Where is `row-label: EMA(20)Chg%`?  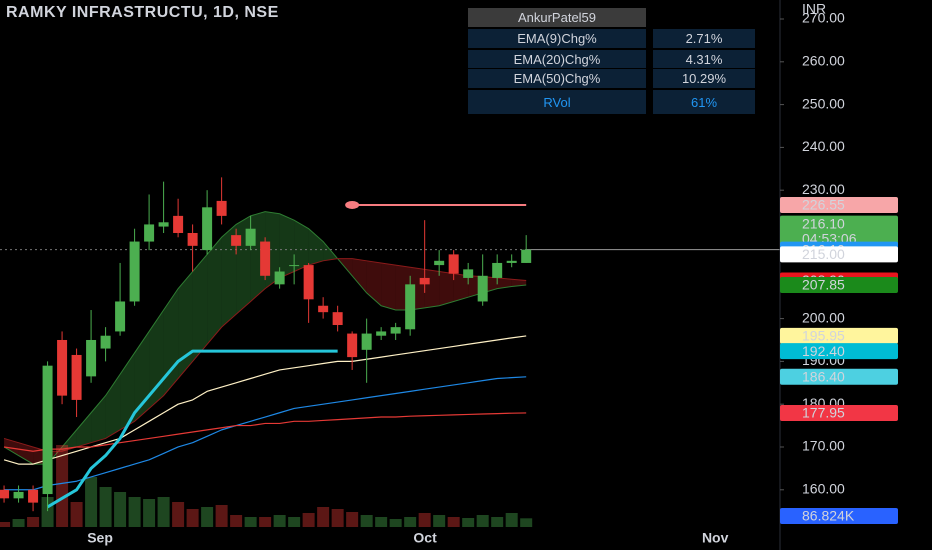 row-label: EMA(20)Chg% is located at coordinates (557, 59).